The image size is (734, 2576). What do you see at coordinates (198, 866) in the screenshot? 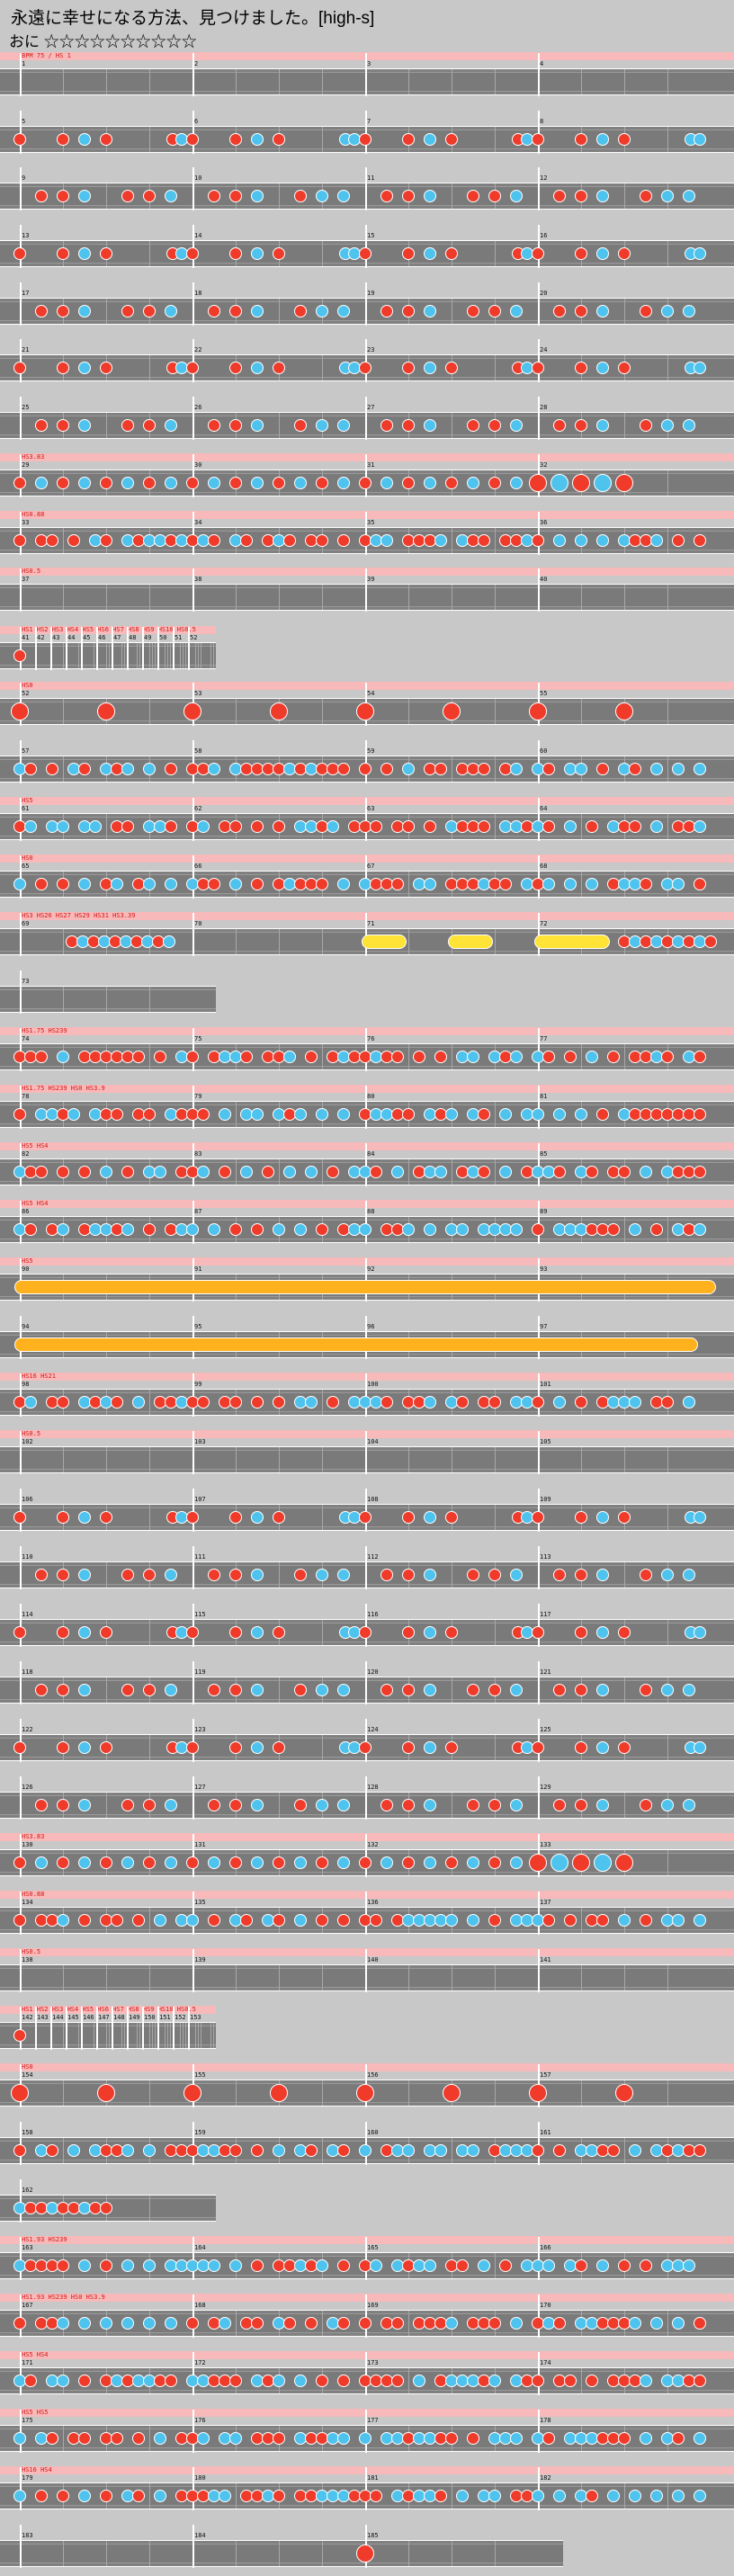
I see `measure-number: 66` at bounding box center [198, 866].